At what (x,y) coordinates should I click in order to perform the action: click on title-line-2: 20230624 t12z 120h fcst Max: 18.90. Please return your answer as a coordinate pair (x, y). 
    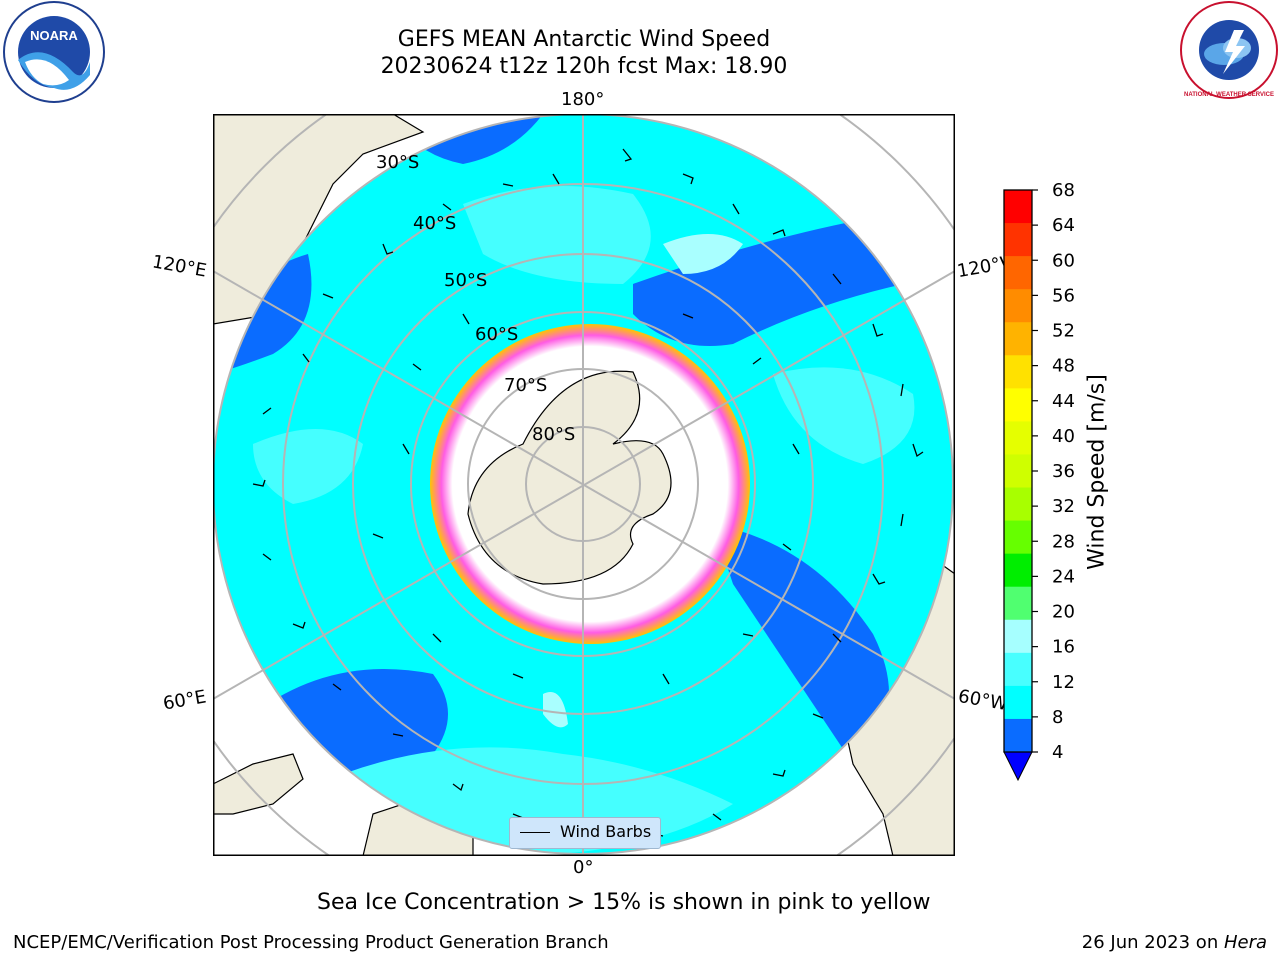
    Looking at the image, I should click on (584, 66).